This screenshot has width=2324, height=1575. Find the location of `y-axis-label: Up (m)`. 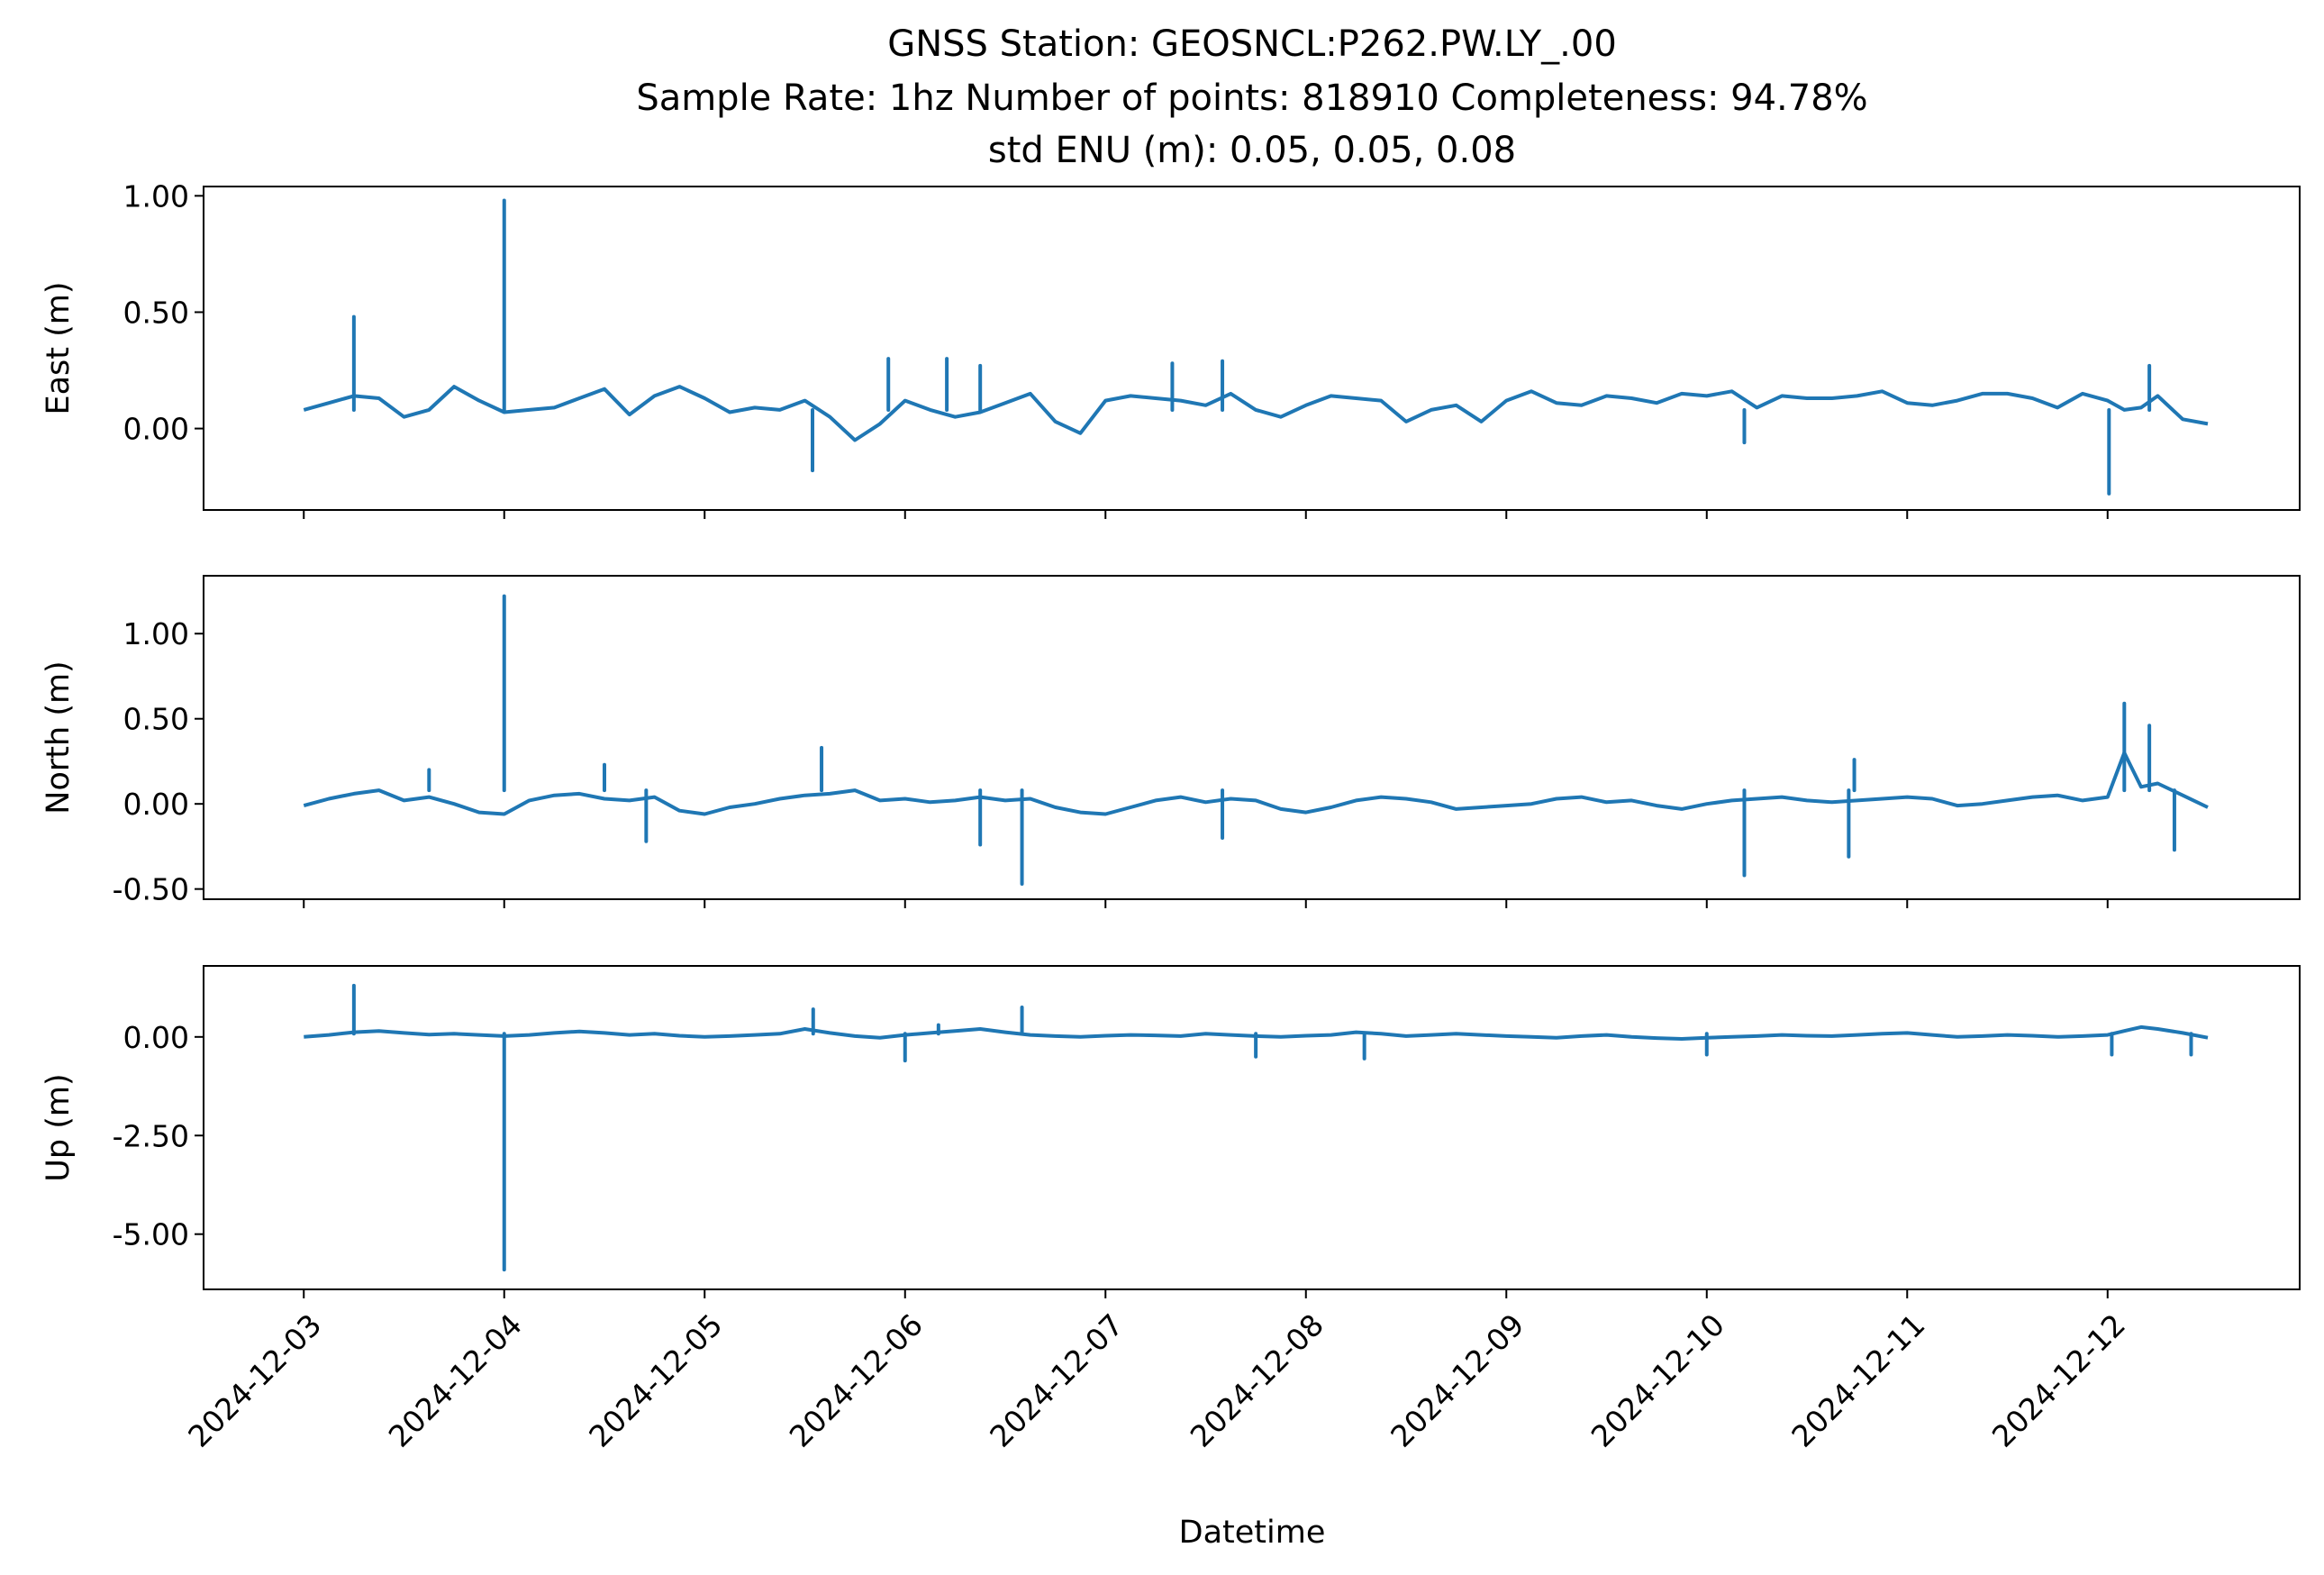

y-axis-label: Up (m) is located at coordinates (59, 1127).